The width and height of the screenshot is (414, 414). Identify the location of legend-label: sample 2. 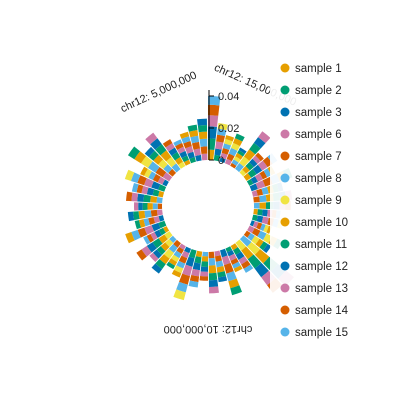
(318, 91).